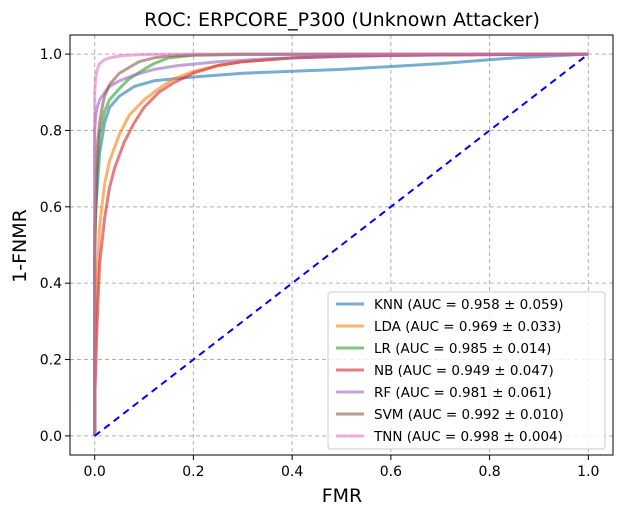 This screenshot has height=518, width=623. I want to click on x-tick-label-0: 0.0, so click(95, 472).